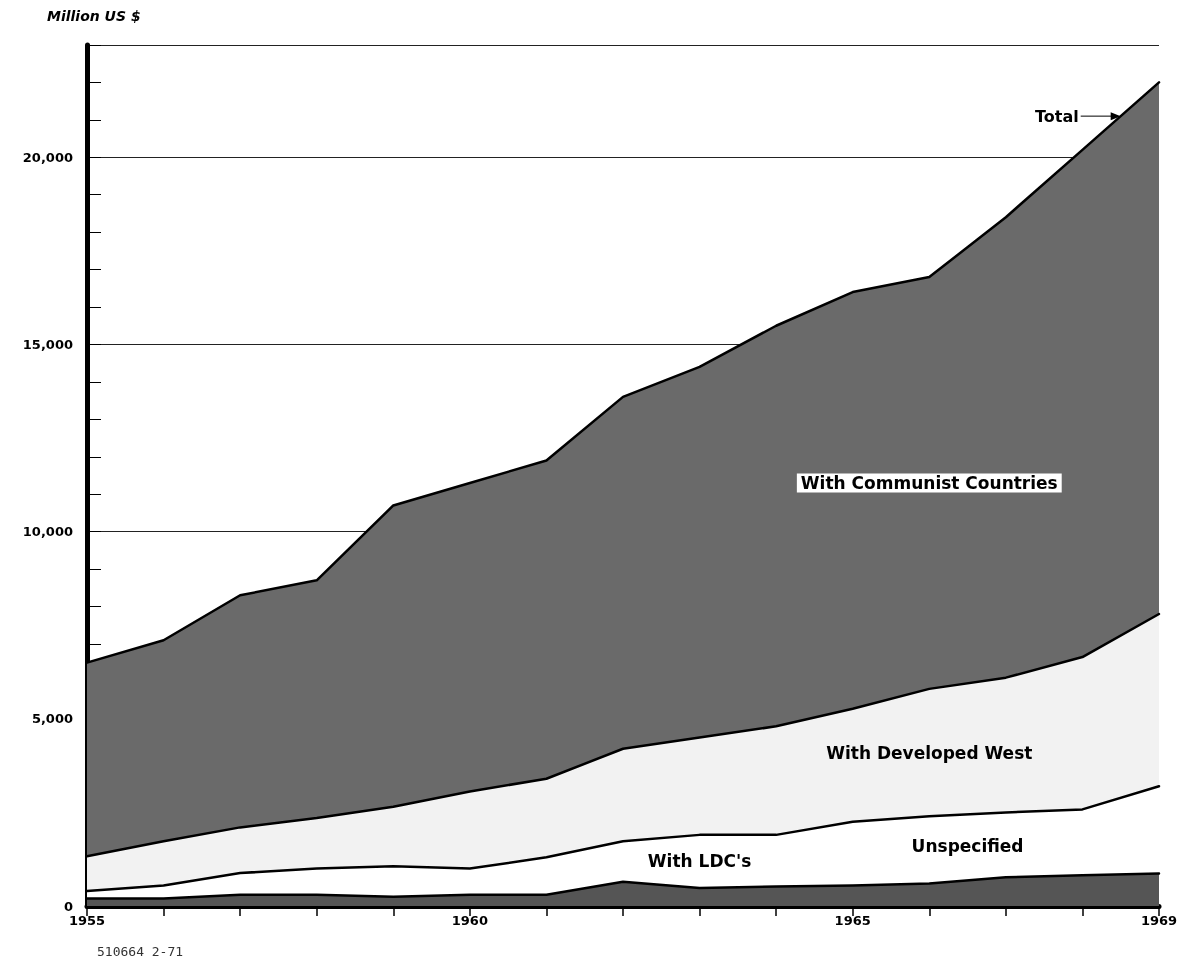  Describe the element at coordinates (140, 951) in the screenshot. I see `text: 510664 2-71` at that location.